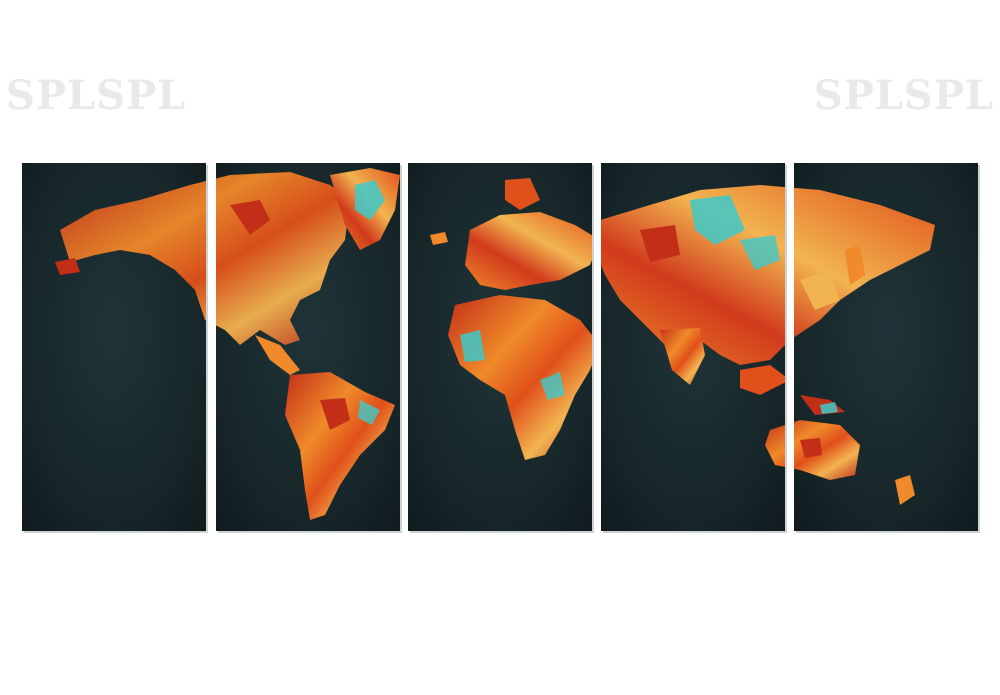  Describe the element at coordinates (903, 95) in the screenshot. I see `watermark-right: SPLSPL` at that location.